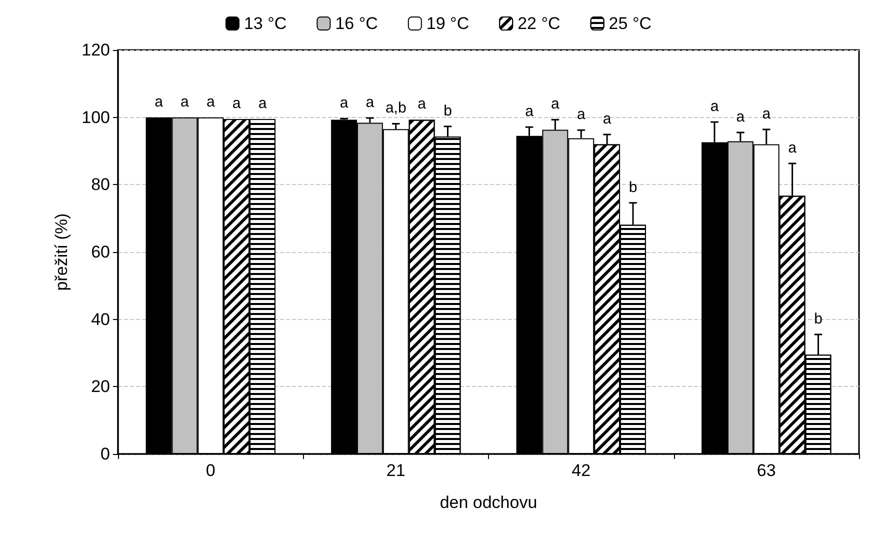  I want to click on legend-label: 16 °C, so click(356, 23).